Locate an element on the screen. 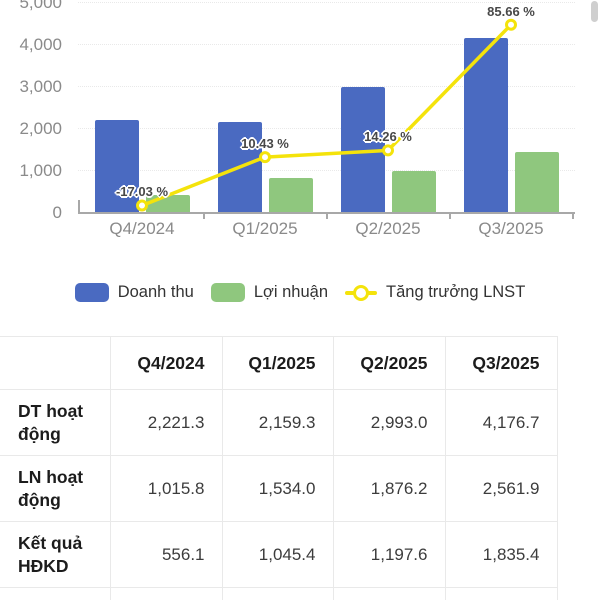 The height and width of the screenshot is (600, 600). table-header-cell is located at coordinates (55, 363).